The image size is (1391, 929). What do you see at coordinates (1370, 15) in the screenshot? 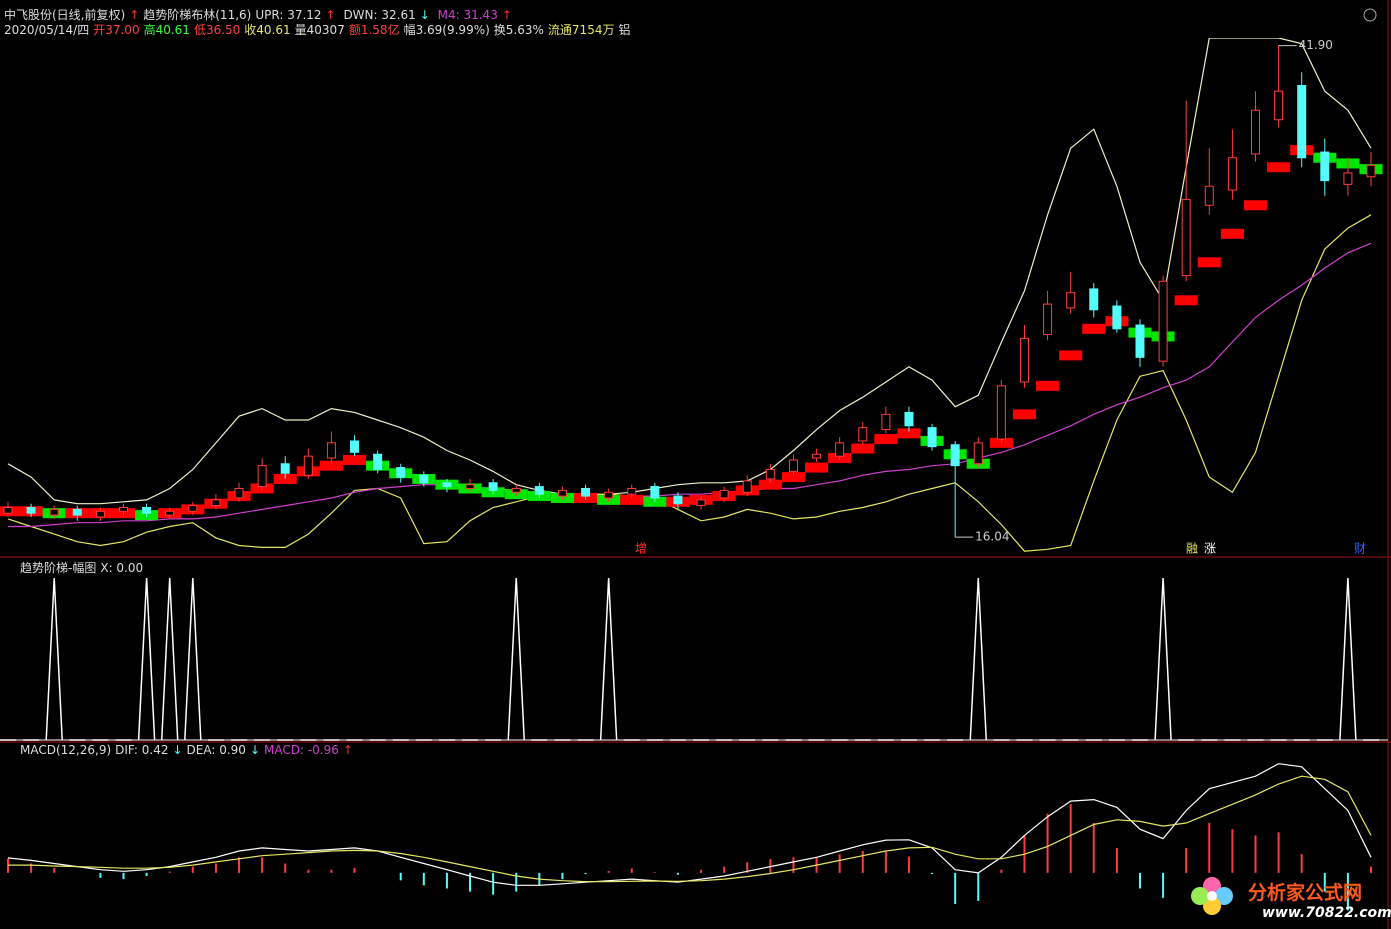
I see `panel-button` at bounding box center [1370, 15].